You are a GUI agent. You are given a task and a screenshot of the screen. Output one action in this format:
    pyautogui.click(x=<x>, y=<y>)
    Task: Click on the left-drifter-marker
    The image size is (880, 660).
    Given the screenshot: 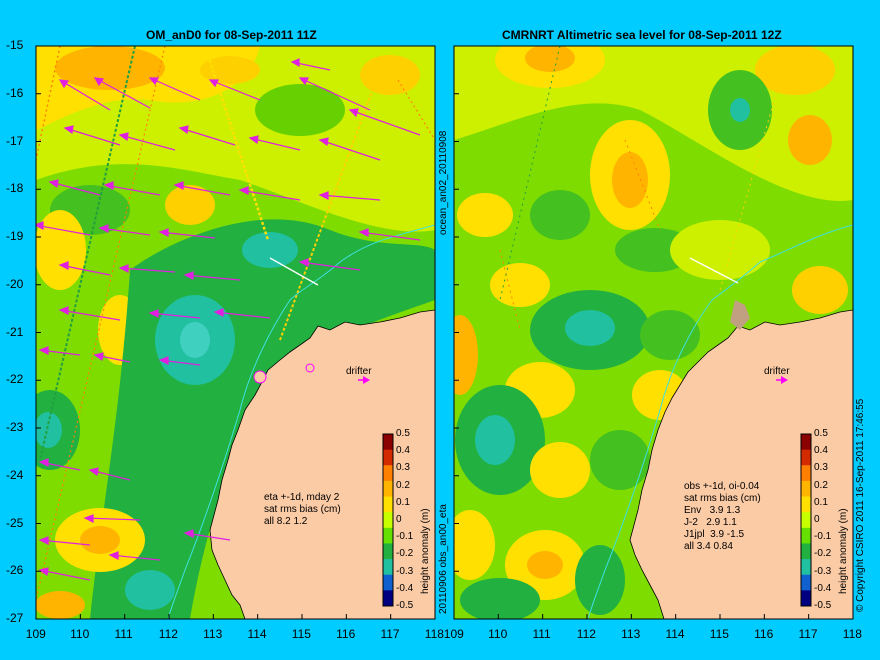 What is the action you would take?
    pyautogui.click(x=364, y=380)
    